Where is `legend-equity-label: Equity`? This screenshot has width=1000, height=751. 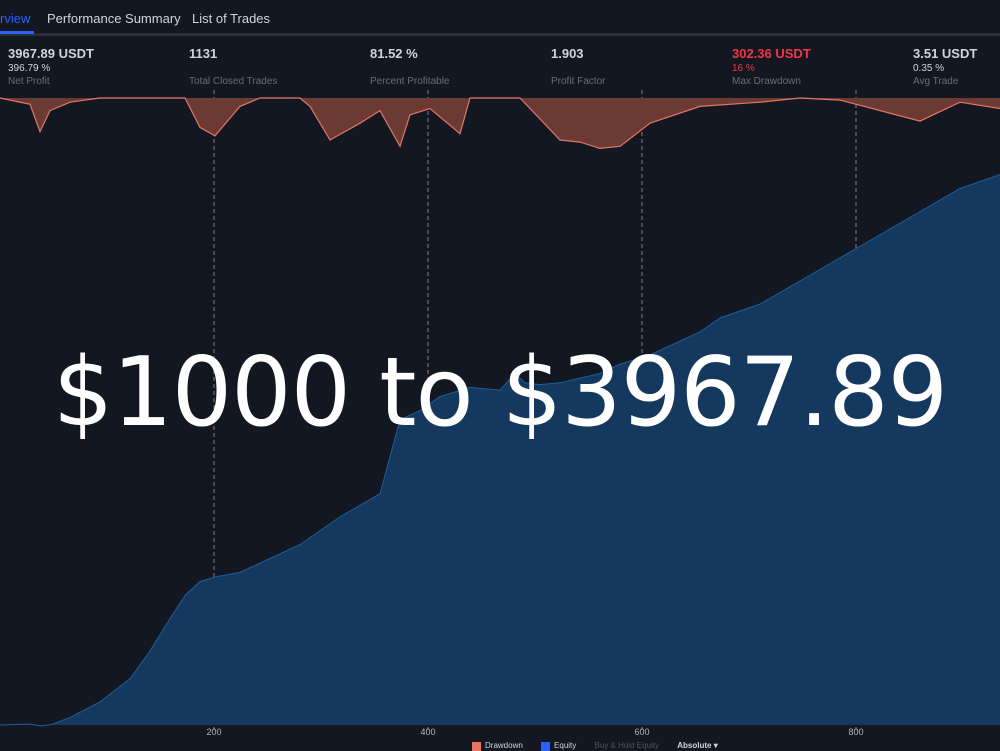 legend-equity-label: Equity is located at coordinates (565, 746).